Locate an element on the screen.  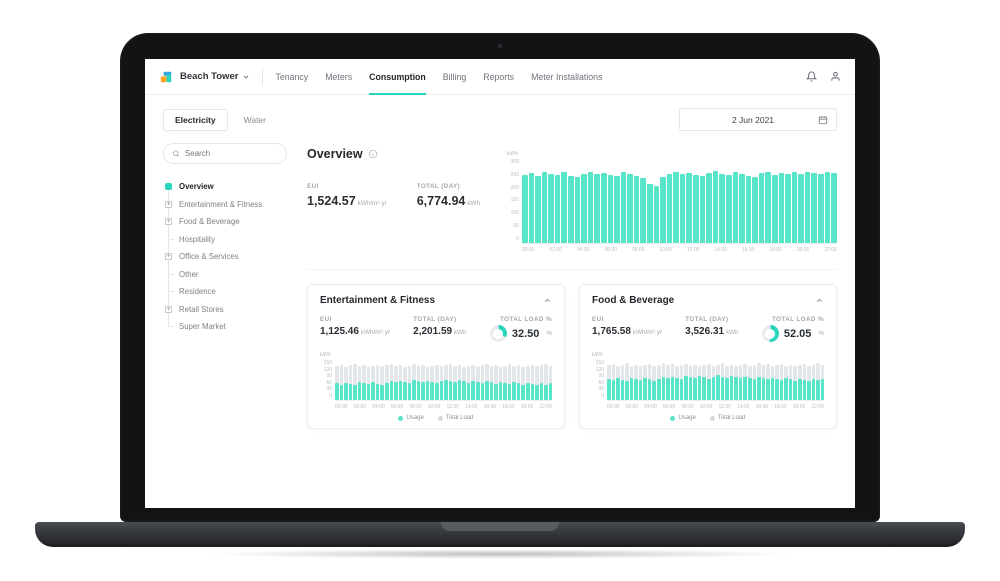
sidebar-item-super-market: Super Market is located at coordinates (225, 327).